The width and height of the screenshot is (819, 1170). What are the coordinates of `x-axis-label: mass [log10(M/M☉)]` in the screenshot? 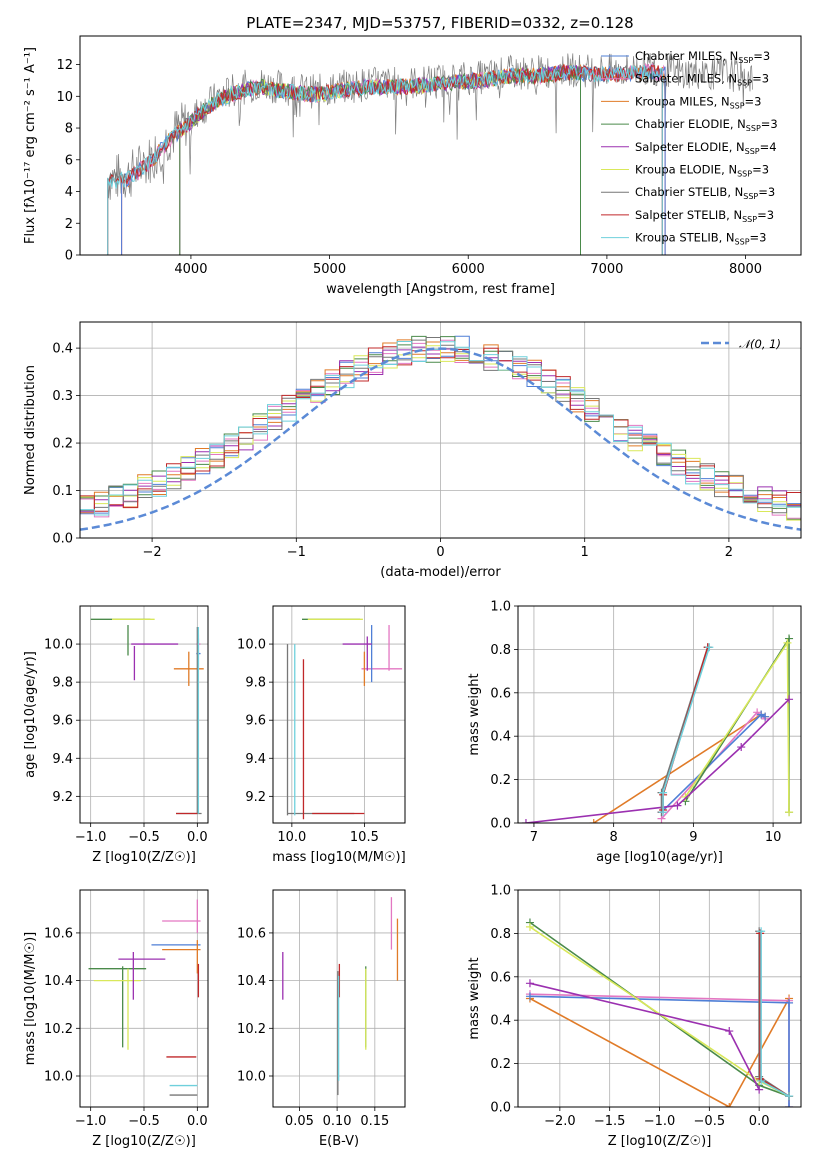 It's located at (338, 857).